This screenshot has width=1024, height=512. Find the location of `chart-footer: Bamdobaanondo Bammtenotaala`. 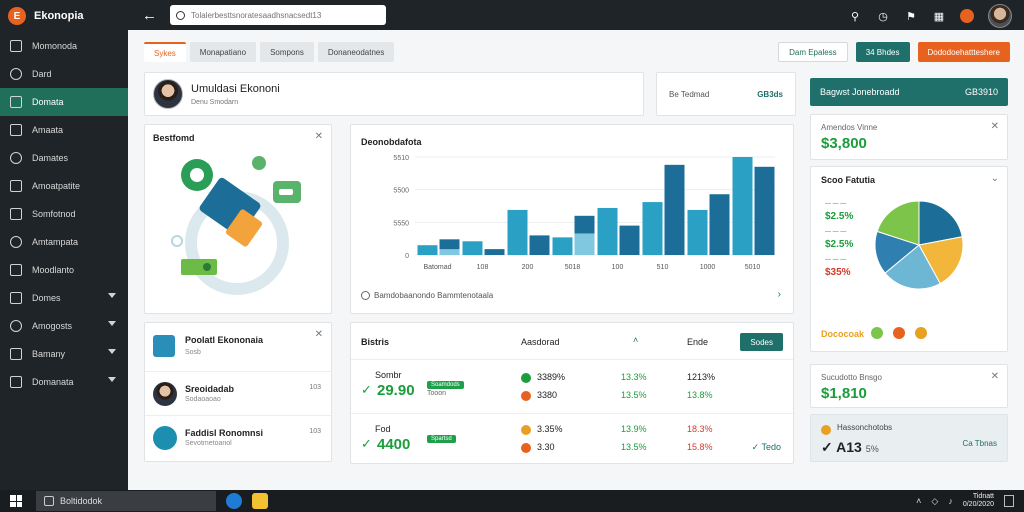

chart-footer: Bamdobaanondo Bammtenotaala is located at coordinates (427, 295).